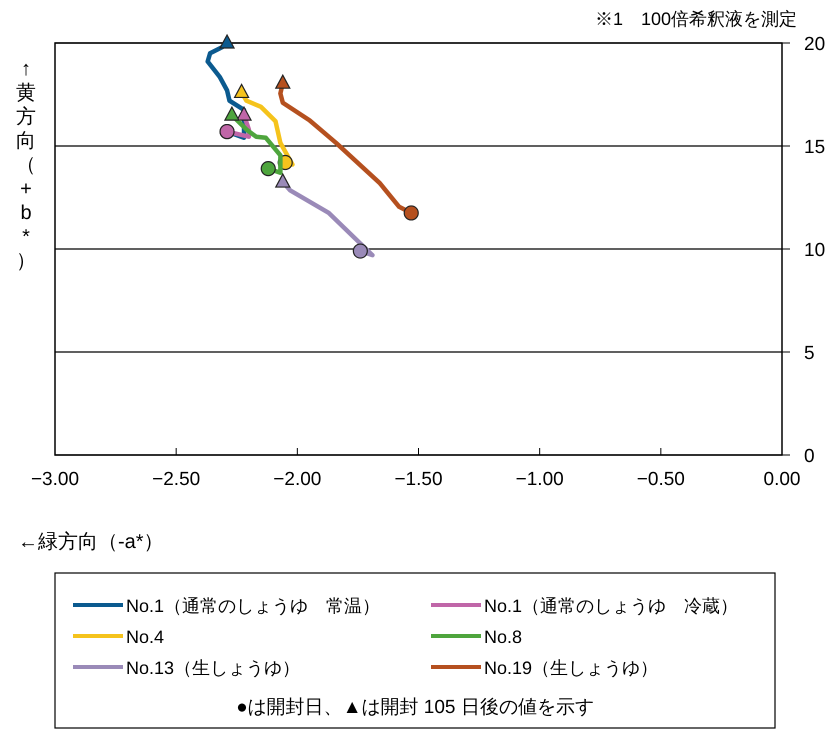 This screenshot has width=833, height=730. Describe the element at coordinates (809, 353) in the screenshot. I see `y-tick-label: 5` at that location.